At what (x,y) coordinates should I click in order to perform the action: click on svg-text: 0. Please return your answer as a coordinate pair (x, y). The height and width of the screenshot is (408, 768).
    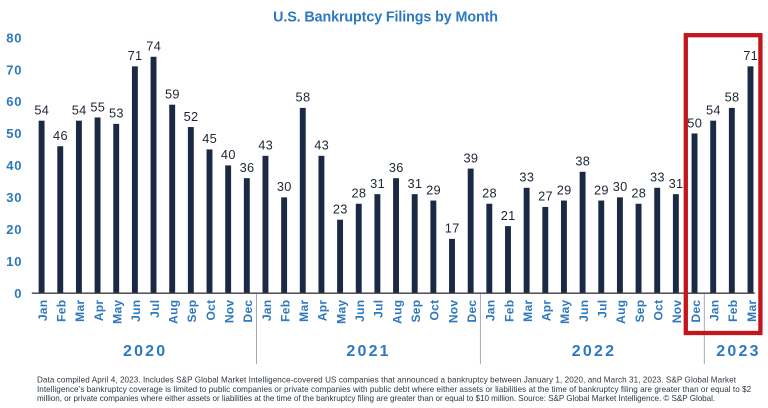
    Looking at the image, I should click on (18, 293).